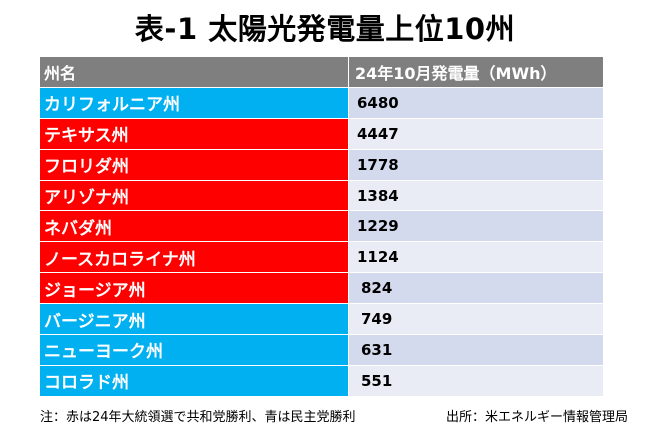 Image resolution: width=650 pixels, height=433 pixels. I want to click on table-header-row: 州名 24年10月発電量（MWh）, so click(321, 72).